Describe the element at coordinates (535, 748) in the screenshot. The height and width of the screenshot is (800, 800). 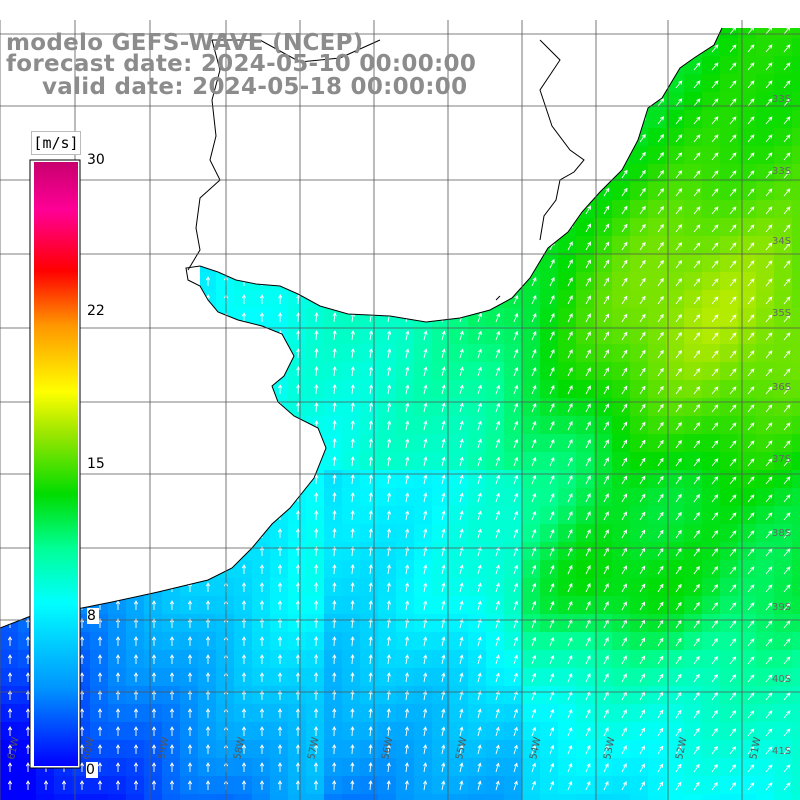
I see `longitude-label: 54W` at that location.